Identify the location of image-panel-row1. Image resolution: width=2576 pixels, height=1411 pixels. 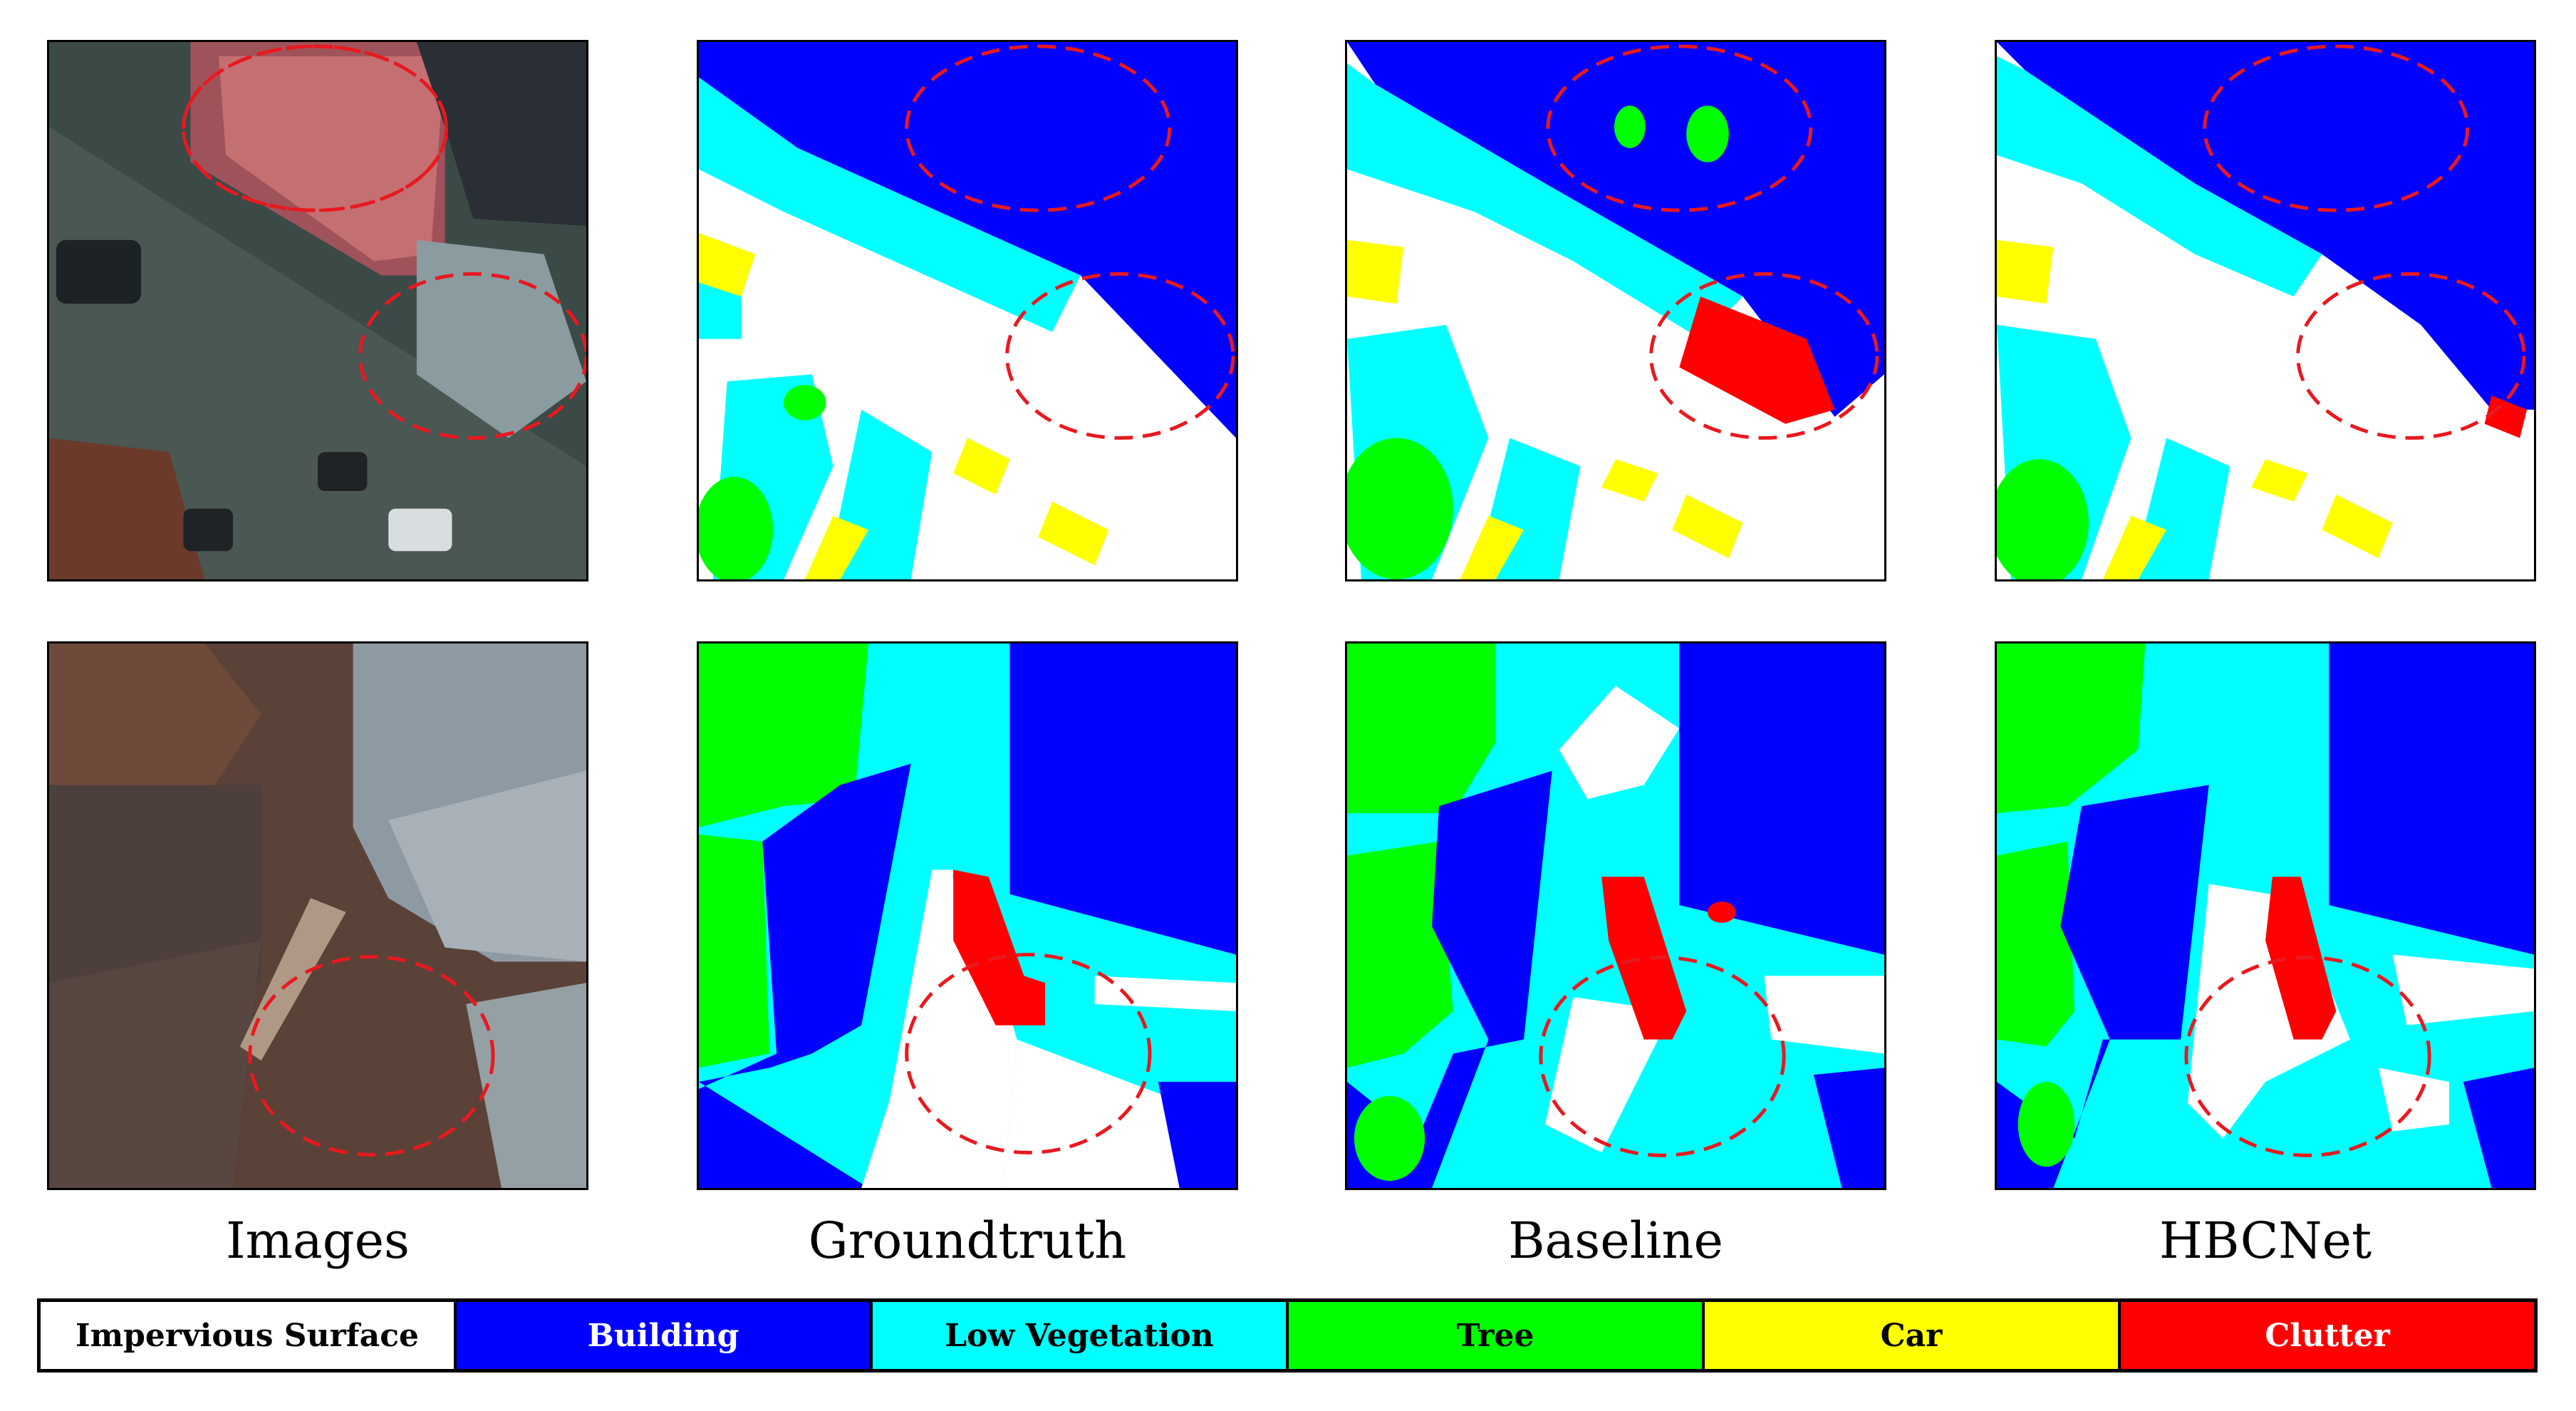
(317, 311).